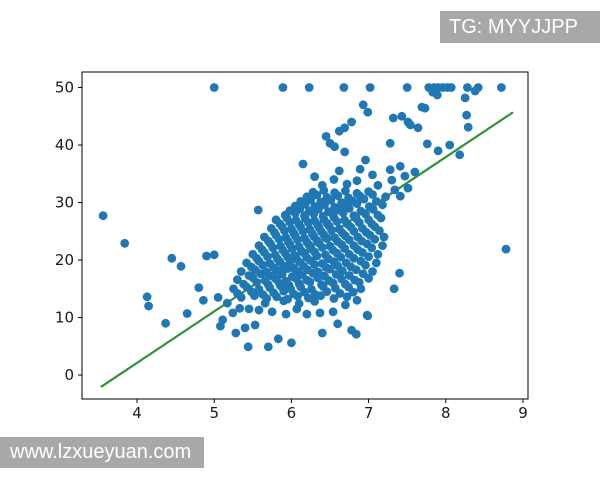 Image resolution: width=600 pixels, height=480 pixels. Describe the element at coordinates (446, 413) in the screenshot. I see `x-tick-label: 8` at that location.